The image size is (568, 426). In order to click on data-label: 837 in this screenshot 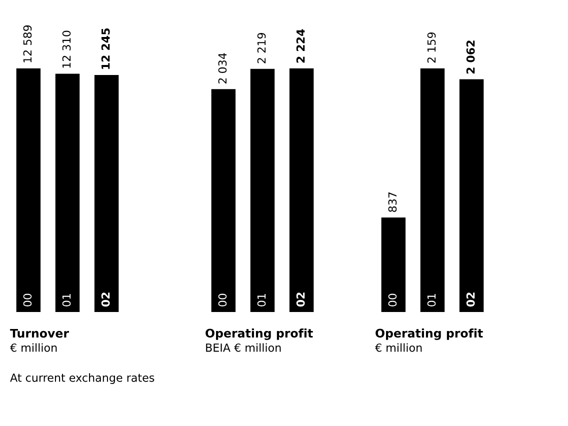, I will do `click(392, 202)`.